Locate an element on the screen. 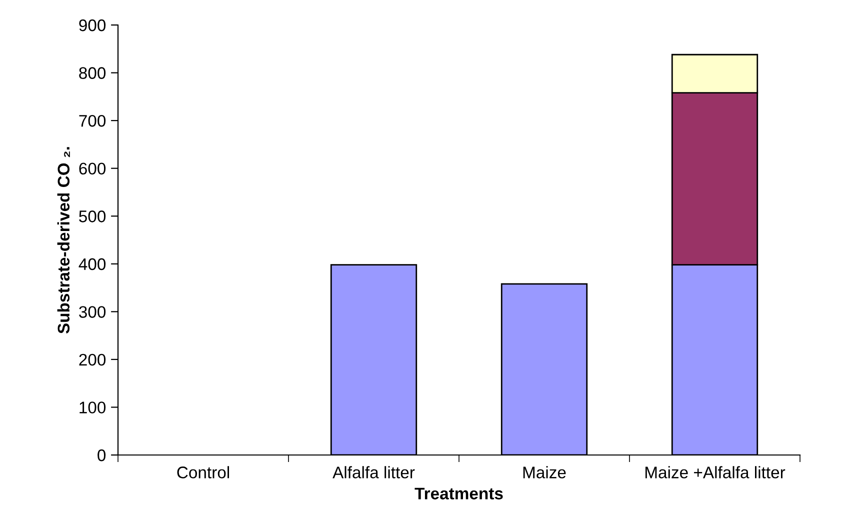  y-axis-title: Substrate-derived CO ₂. is located at coordinates (63, 240).